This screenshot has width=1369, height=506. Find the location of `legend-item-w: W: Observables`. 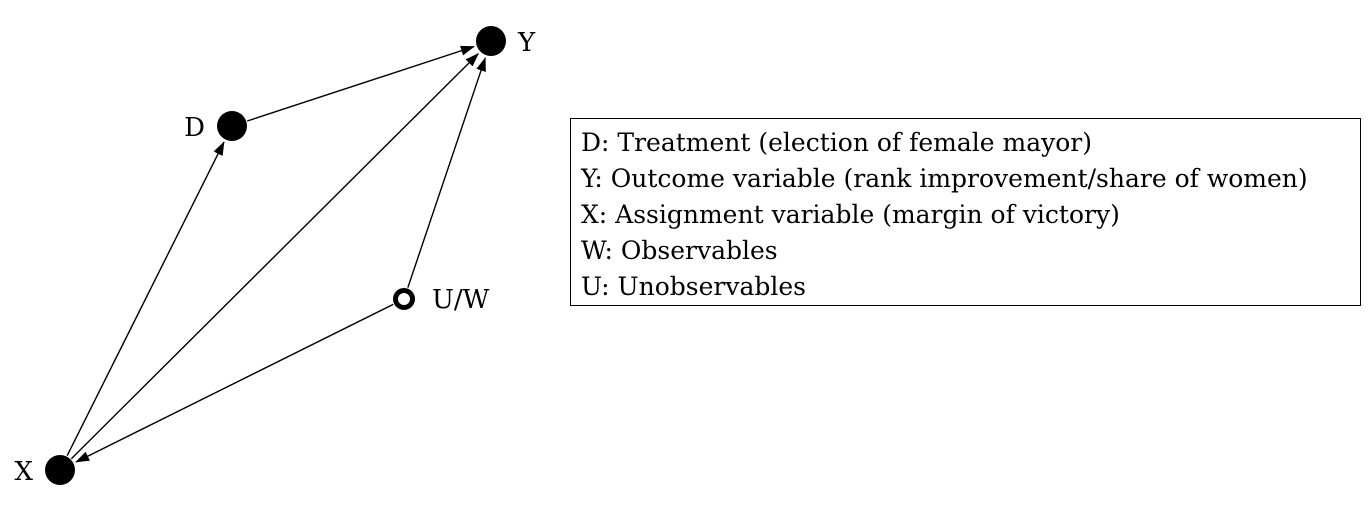

legend-item-w: W: Observables is located at coordinates (679, 250).